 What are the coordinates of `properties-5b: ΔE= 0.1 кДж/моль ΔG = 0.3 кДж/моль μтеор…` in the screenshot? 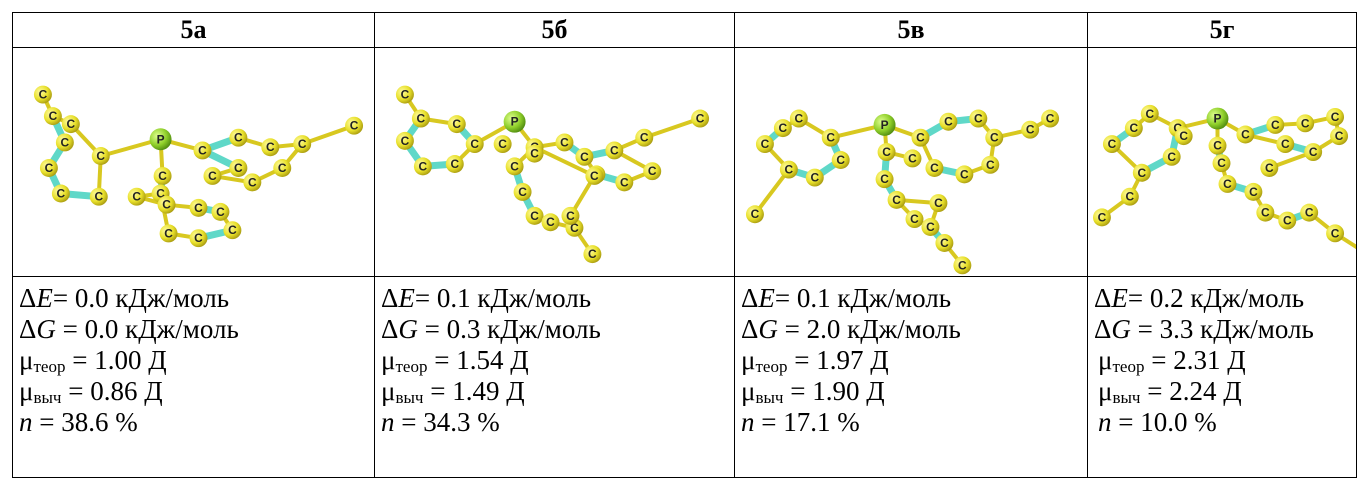 It's located at (554, 377).